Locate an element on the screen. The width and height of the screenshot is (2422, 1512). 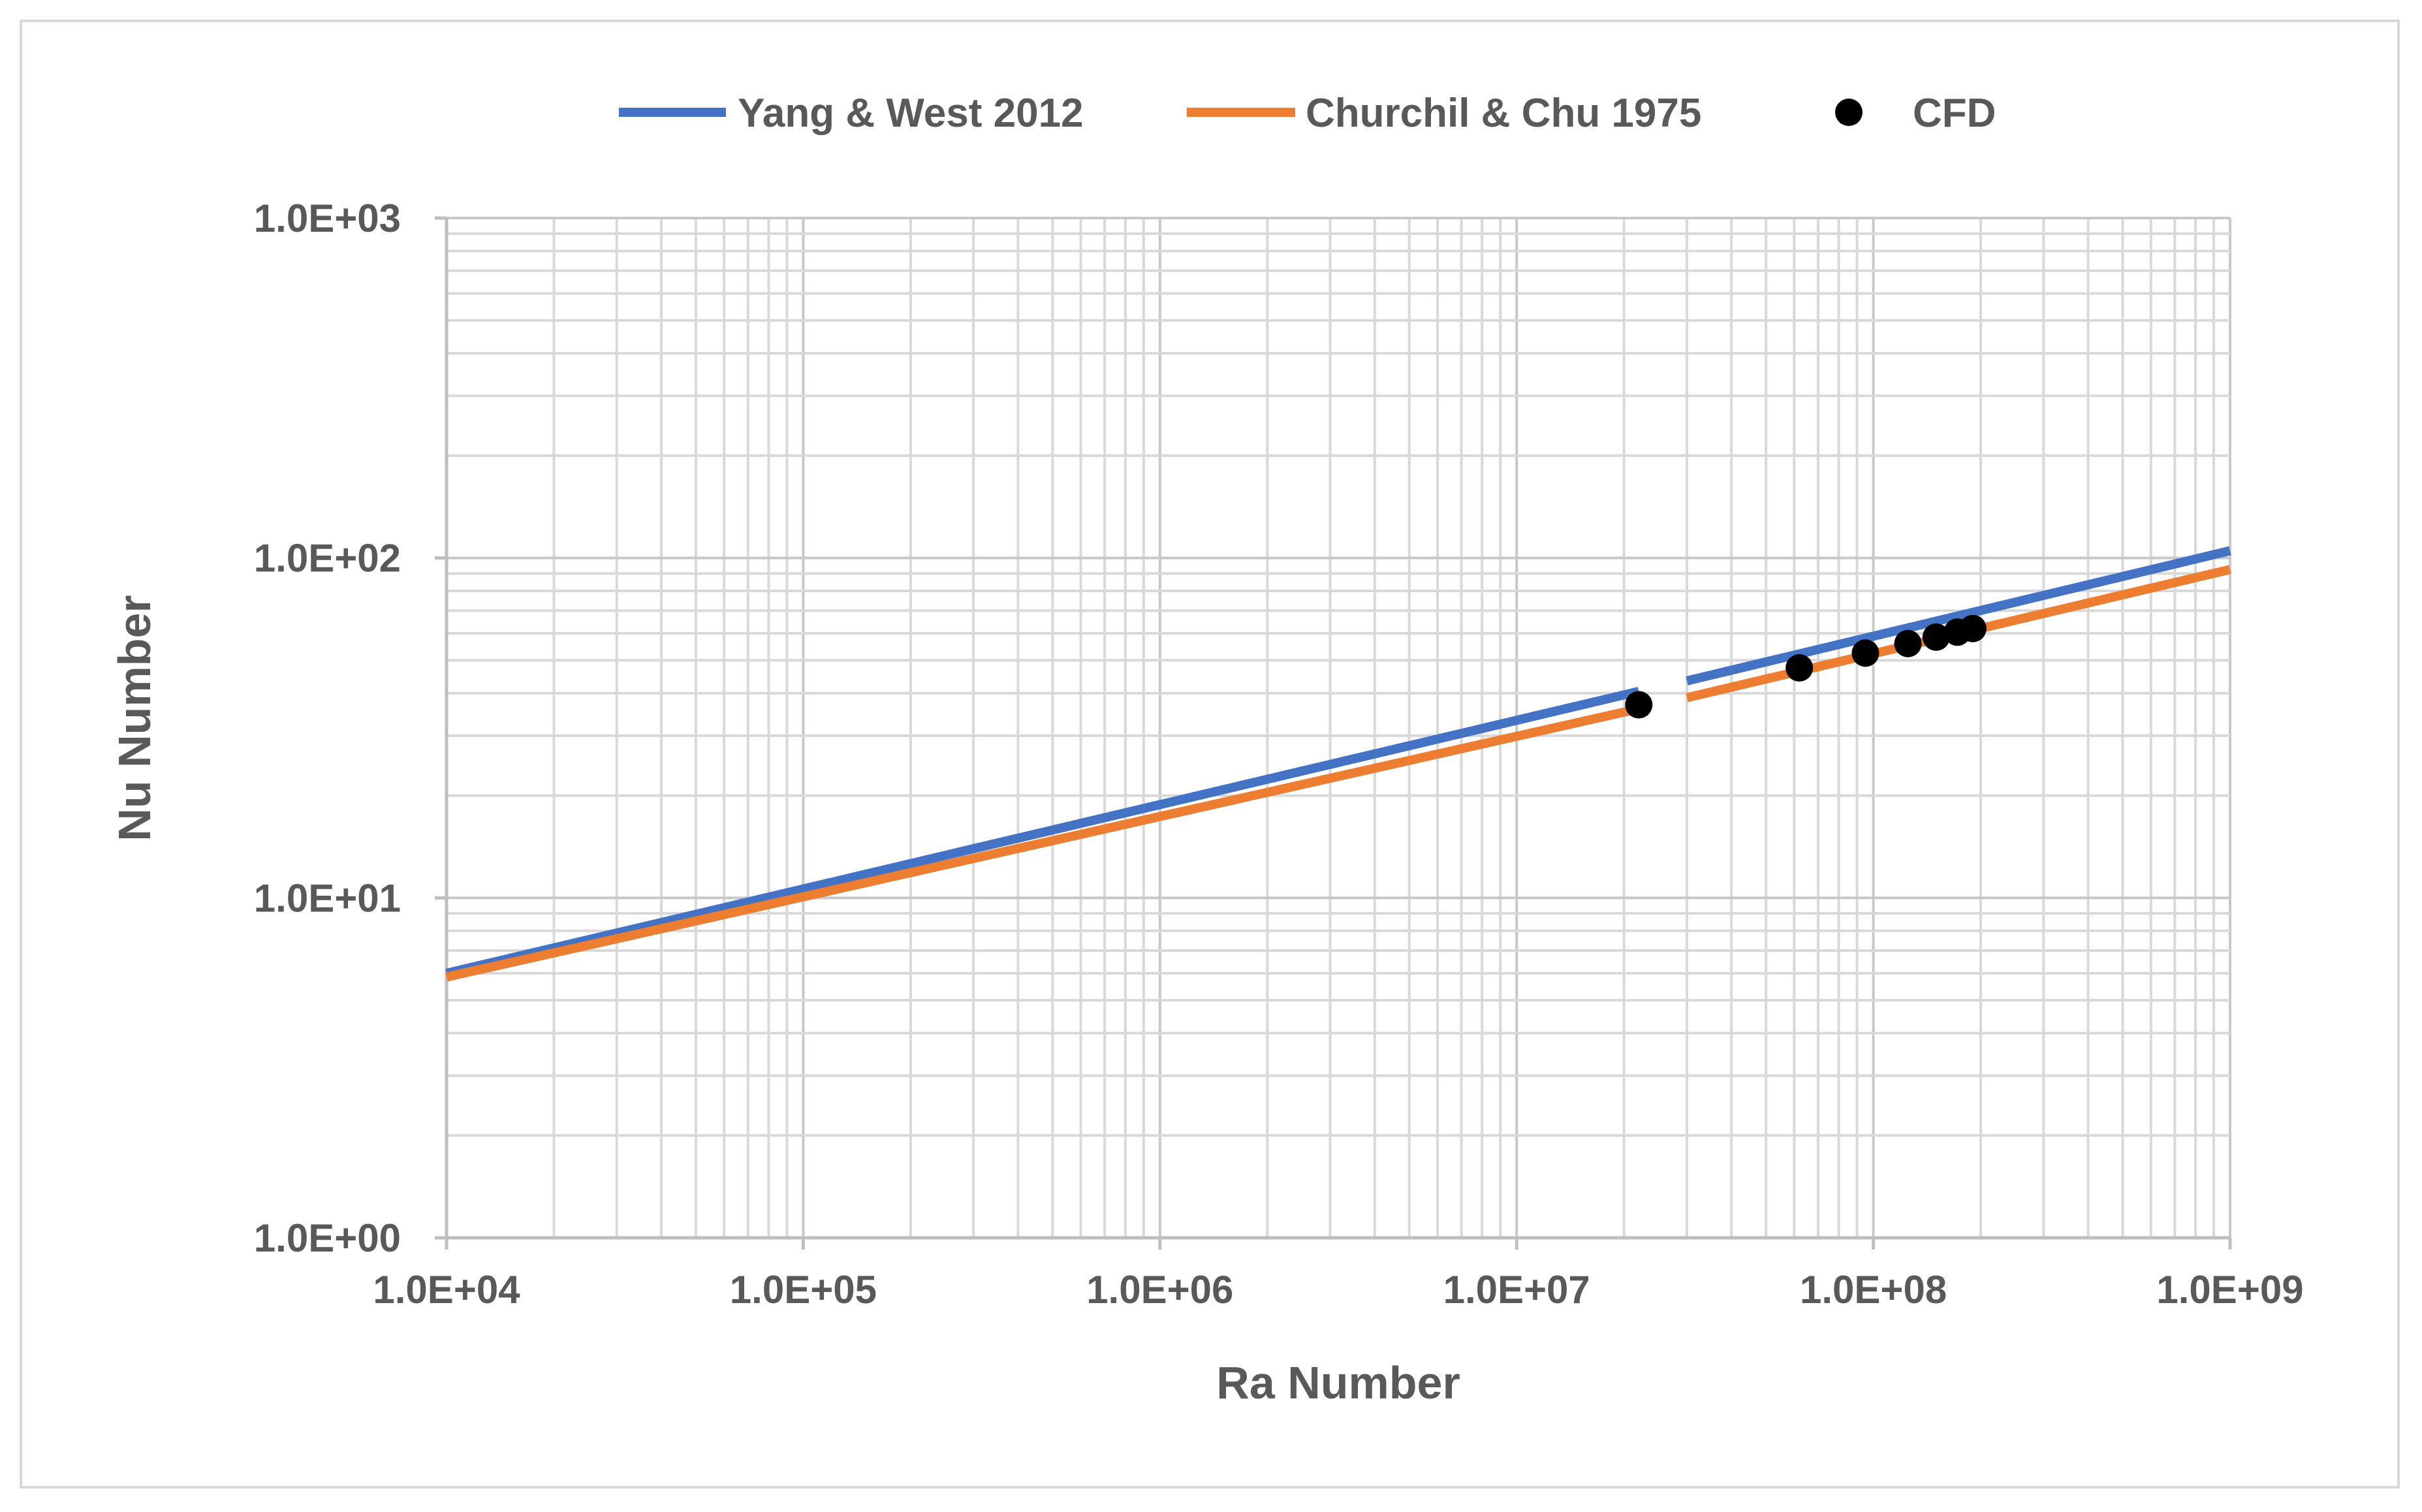
y-tick-label: 1.0E+01 is located at coordinates (327, 898).